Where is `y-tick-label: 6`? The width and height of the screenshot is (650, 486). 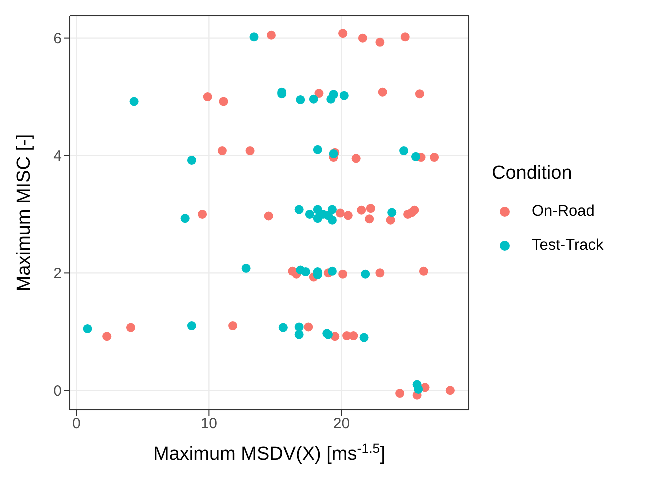 y-tick-label: 6 is located at coordinates (58, 39).